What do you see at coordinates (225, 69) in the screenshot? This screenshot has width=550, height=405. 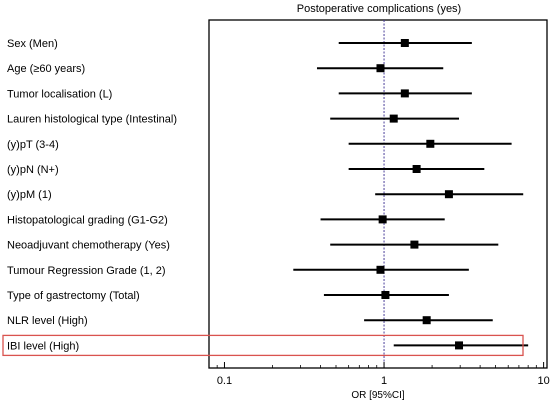 I see `forest-row: Age (≥60 years)` at bounding box center [225, 69].